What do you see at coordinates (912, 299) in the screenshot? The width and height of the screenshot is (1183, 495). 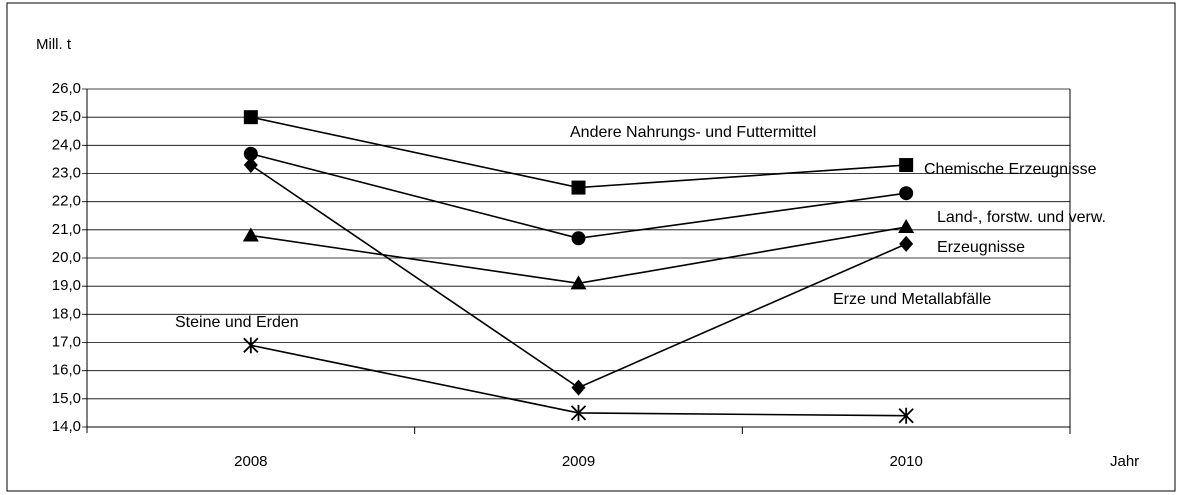 I see `series-label: Erze und Metallabfälle` at bounding box center [912, 299].